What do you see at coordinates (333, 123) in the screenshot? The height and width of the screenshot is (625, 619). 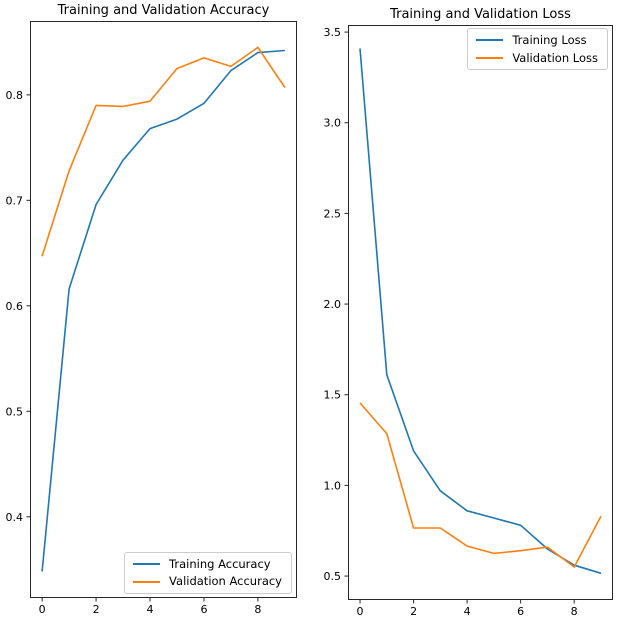 I see `y-tick-label: 3.0` at bounding box center [333, 123].